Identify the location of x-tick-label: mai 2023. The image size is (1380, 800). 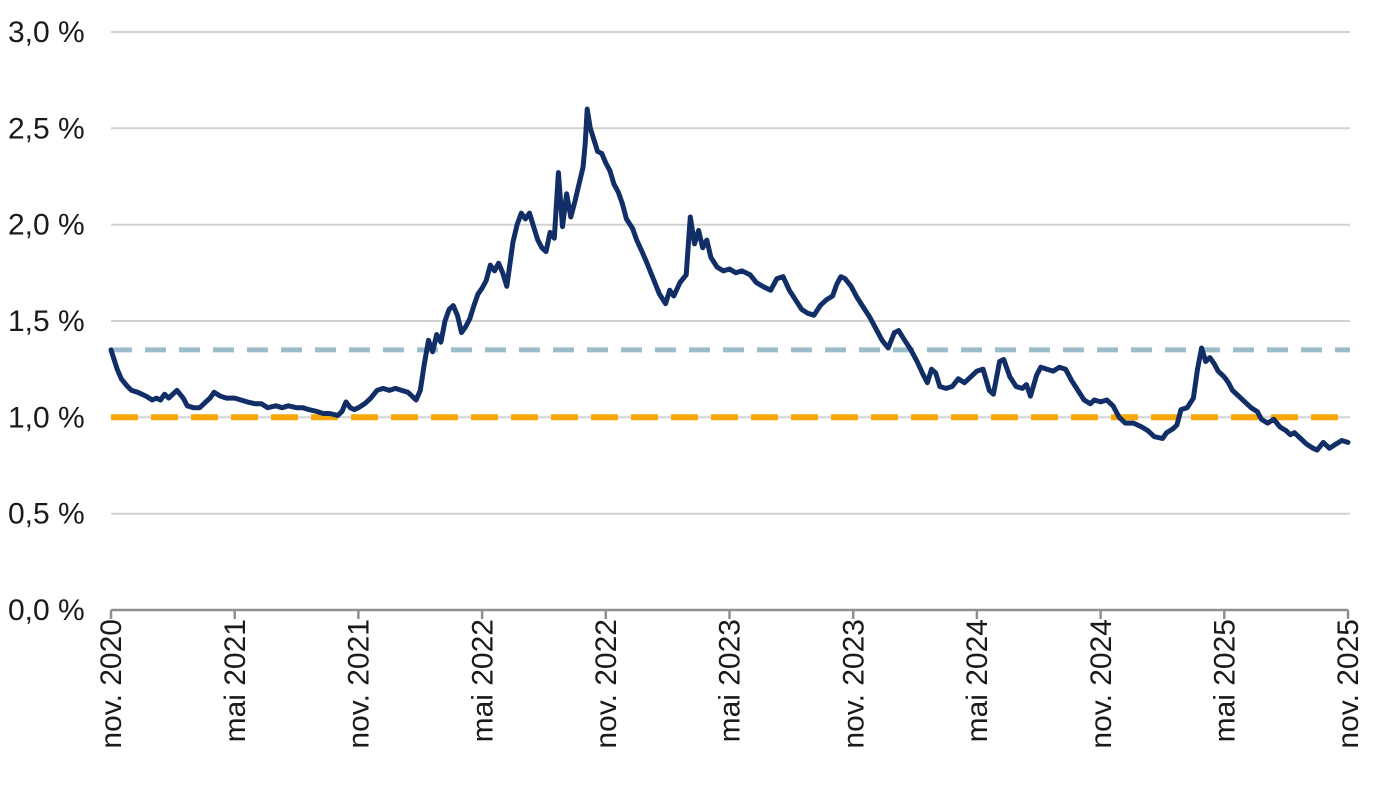
(730, 680).